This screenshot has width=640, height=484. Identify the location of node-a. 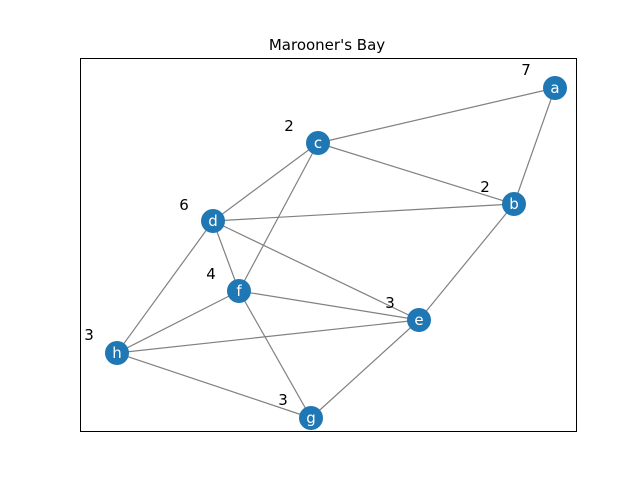
(555, 88).